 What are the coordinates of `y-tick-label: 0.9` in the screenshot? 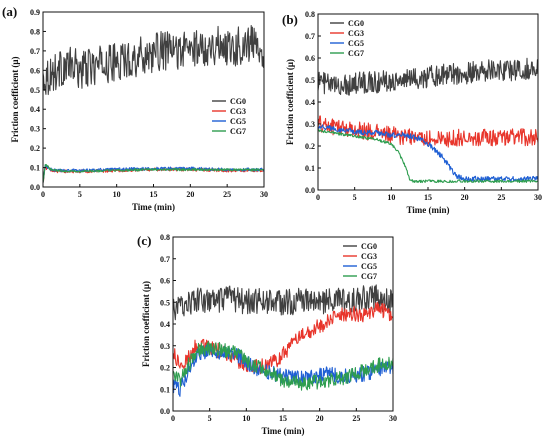 It's located at (35, 12).